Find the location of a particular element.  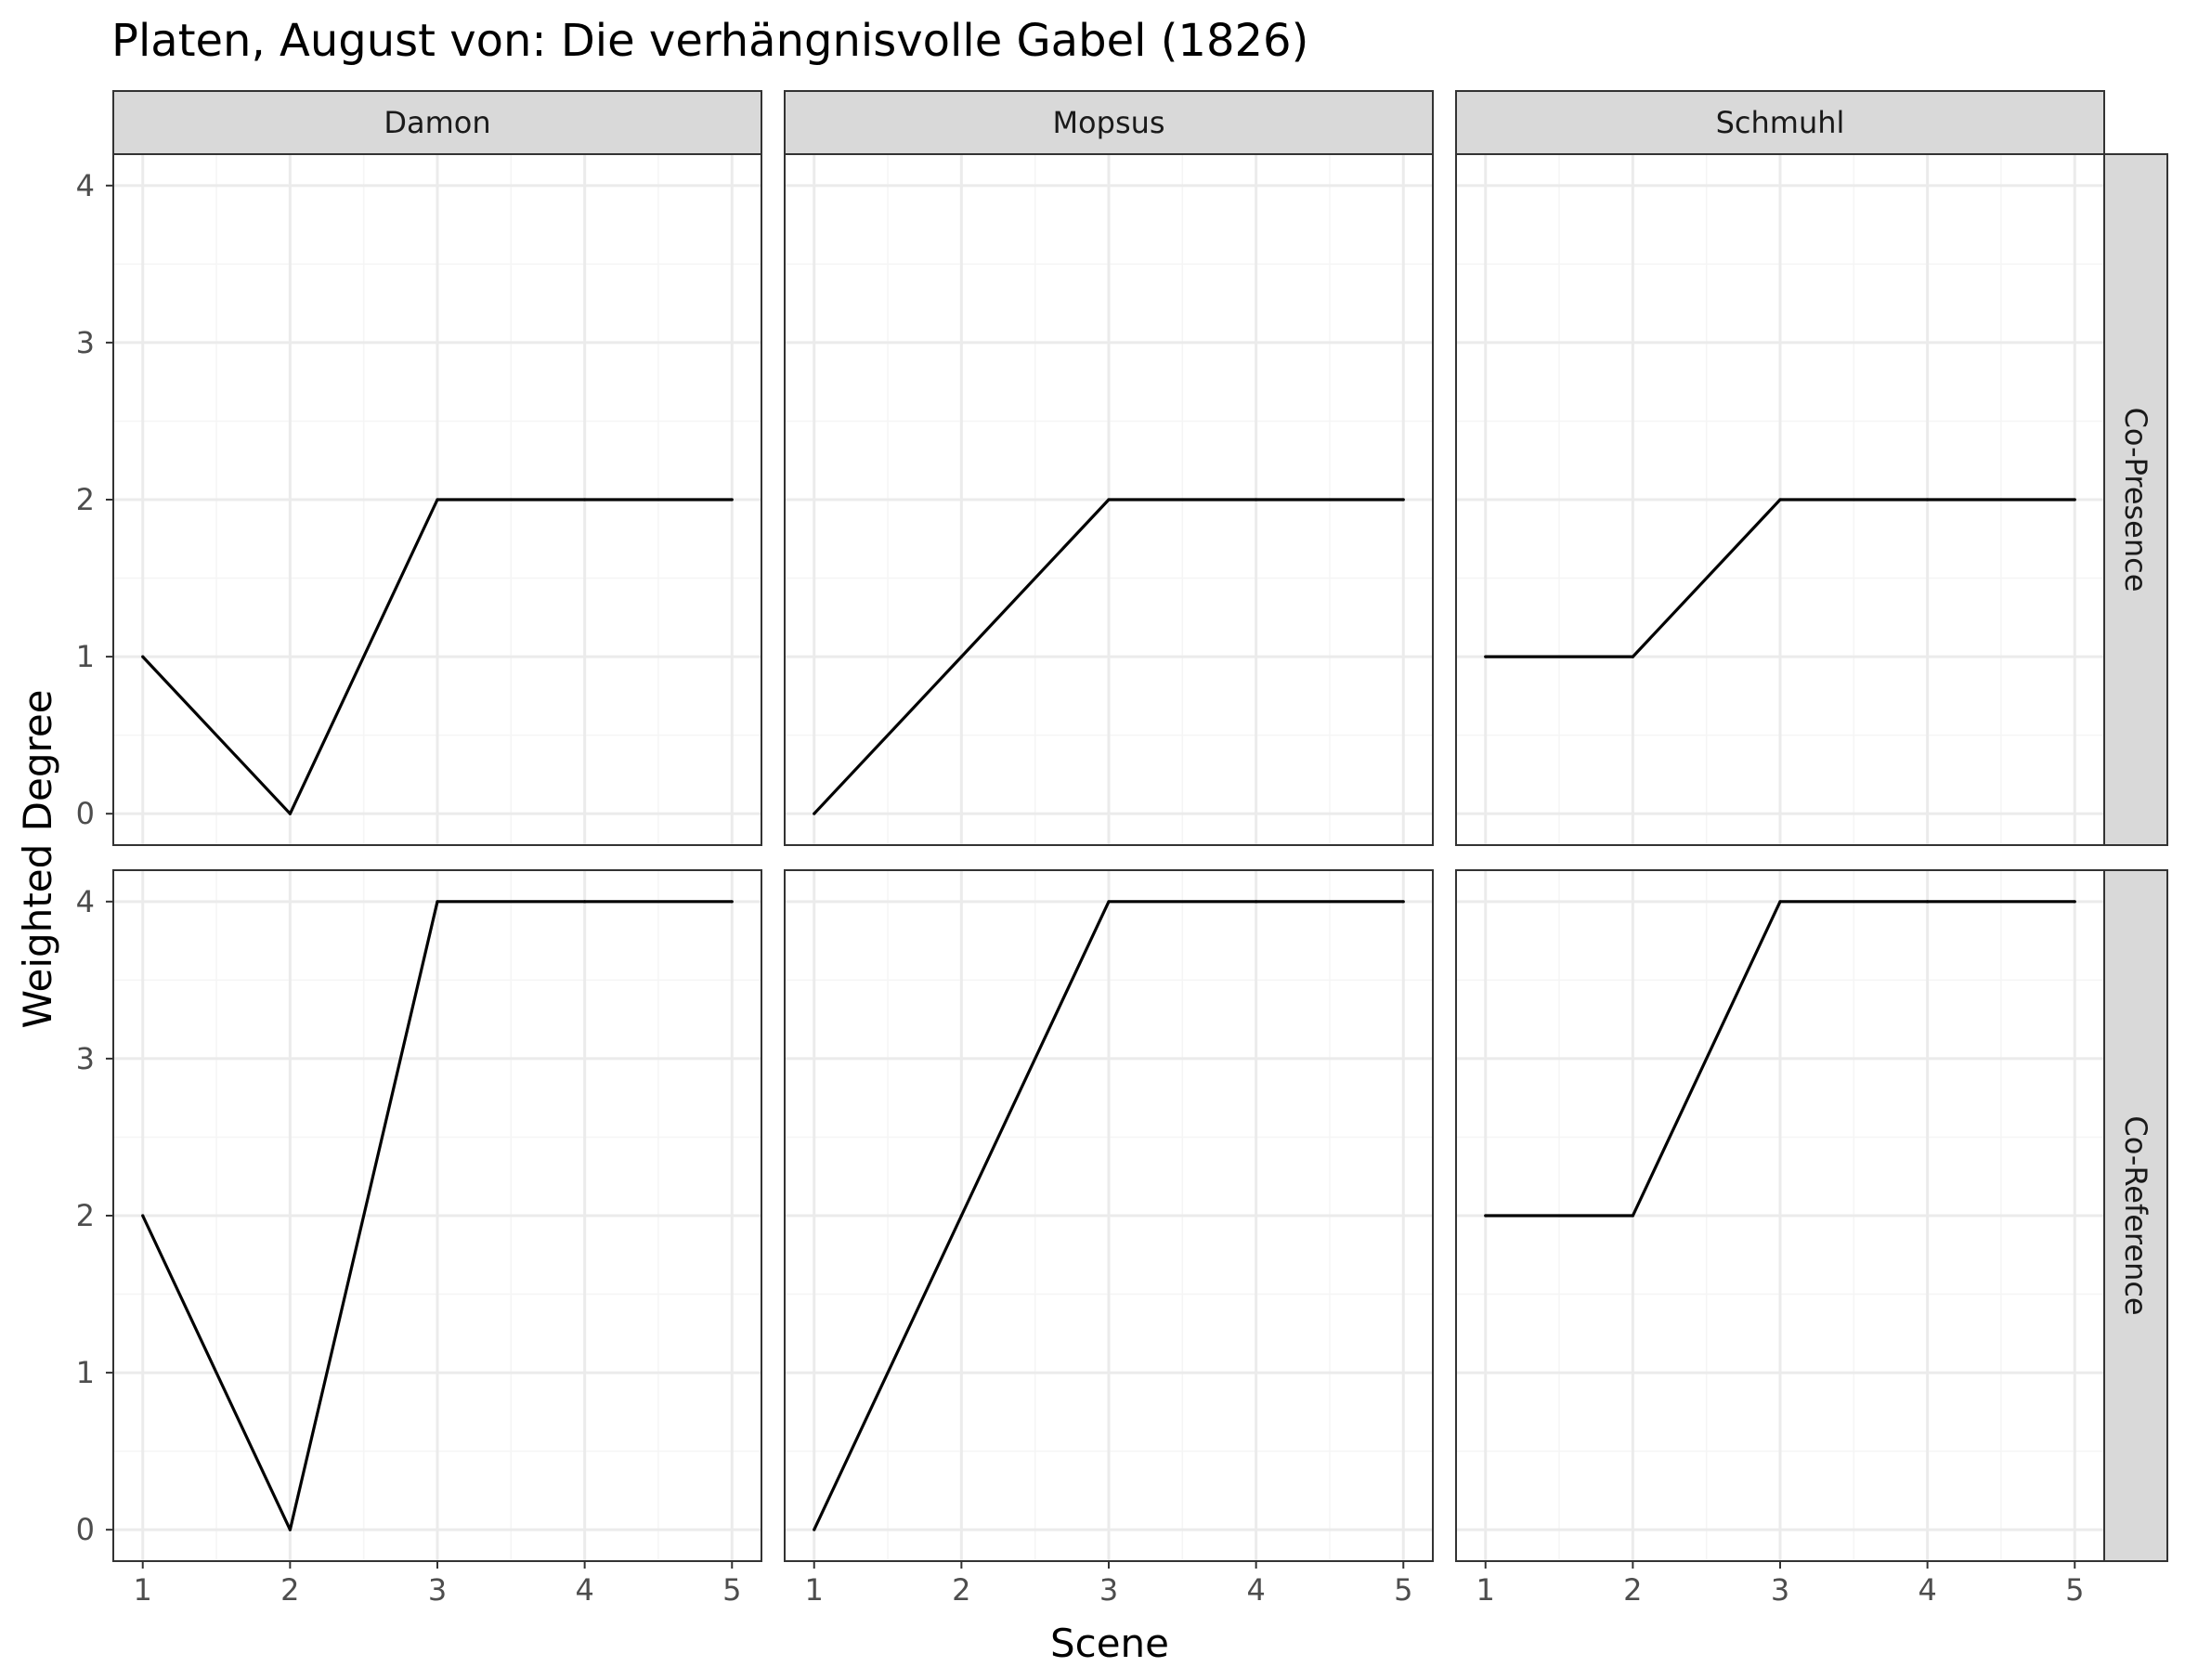

panel-co-presence-mopsus is located at coordinates (1109, 499).